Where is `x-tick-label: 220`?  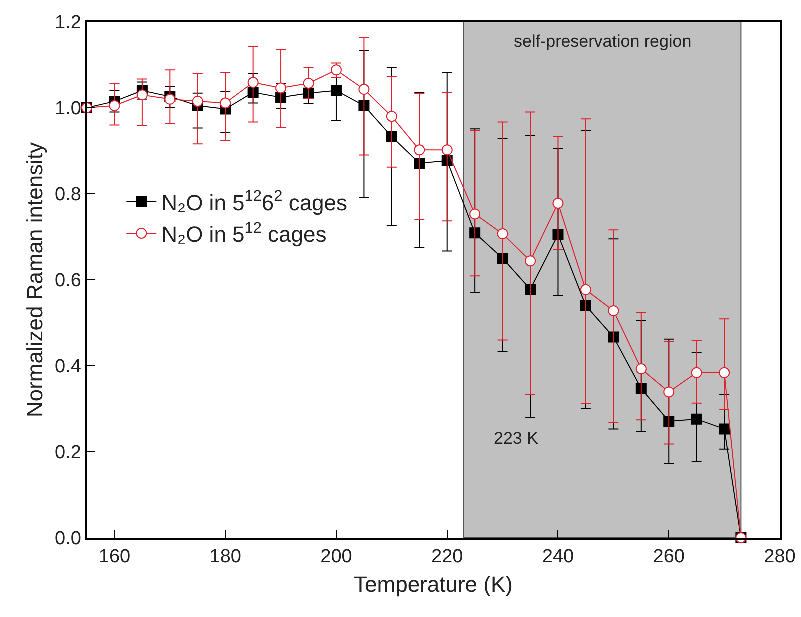 x-tick-label: 220 is located at coordinates (448, 557).